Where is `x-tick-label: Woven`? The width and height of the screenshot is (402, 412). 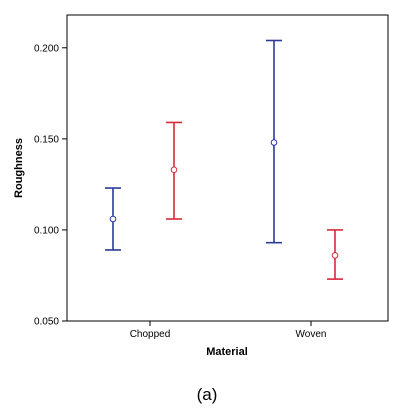
x-tick-label: Woven is located at coordinates (311, 334).